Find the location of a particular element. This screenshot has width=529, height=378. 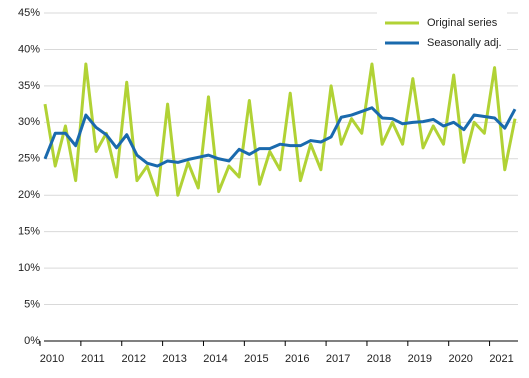

y-tick-label: 10% is located at coordinates (29, 268).